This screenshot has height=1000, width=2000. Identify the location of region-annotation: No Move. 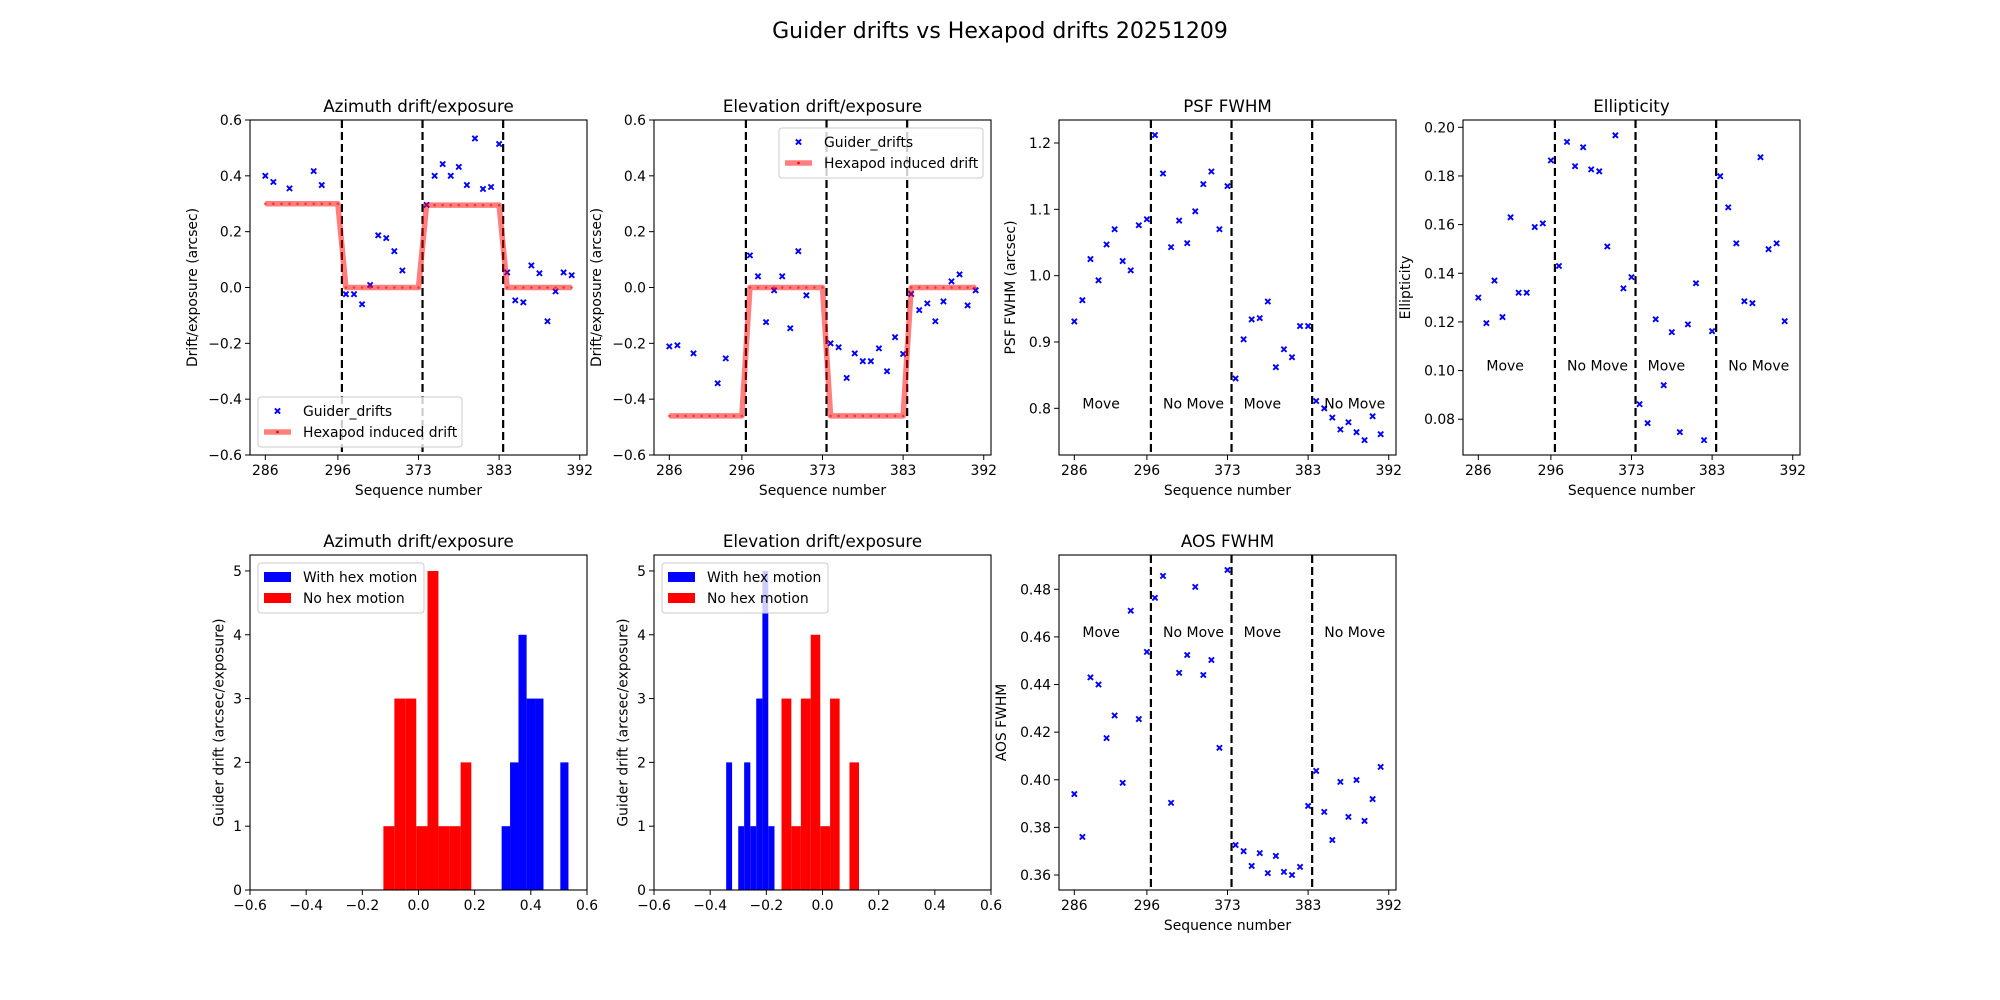
(1354, 633).